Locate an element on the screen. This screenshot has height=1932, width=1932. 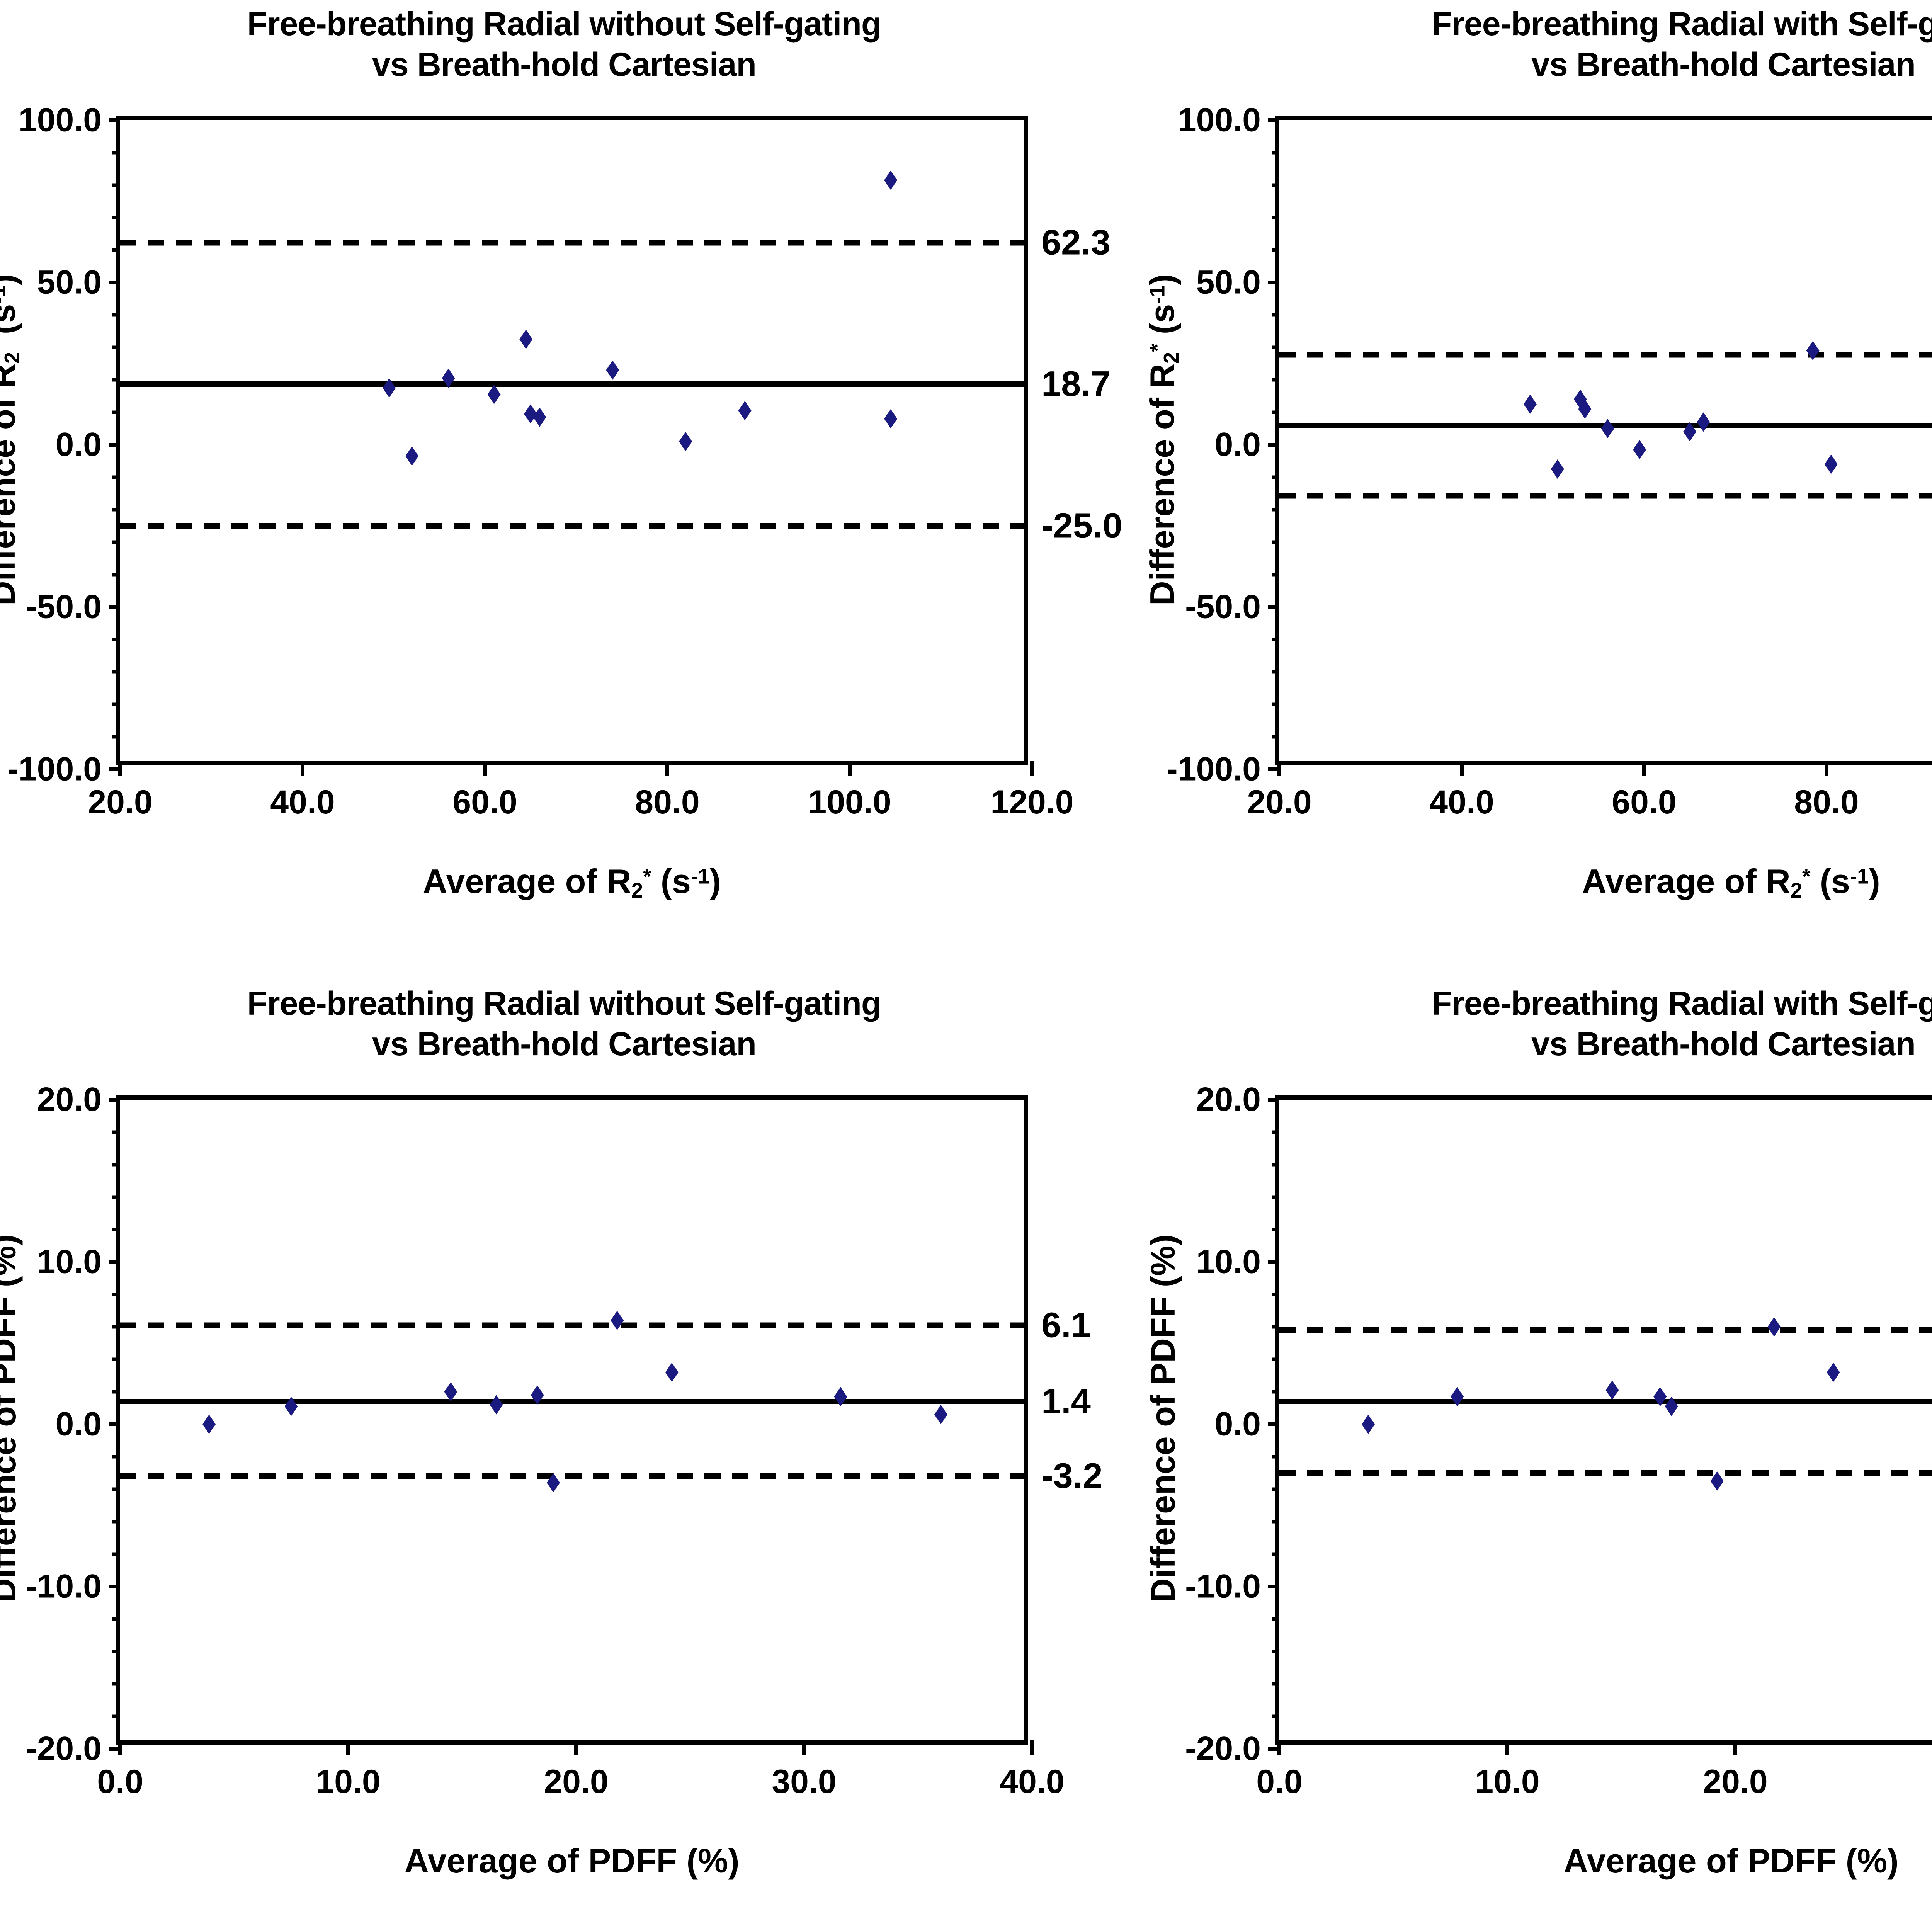
y-axis-tick-label: -100.0 is located at coordinates (54, 769).